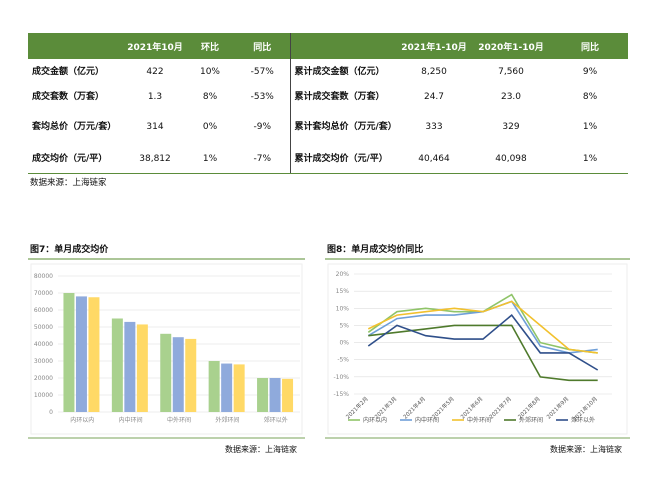 The width and height of the screenshot is (667, 493). Describe the element at coordinates (344, 325) in the screenshot. I see `y-tick-label: 5%` at that location.